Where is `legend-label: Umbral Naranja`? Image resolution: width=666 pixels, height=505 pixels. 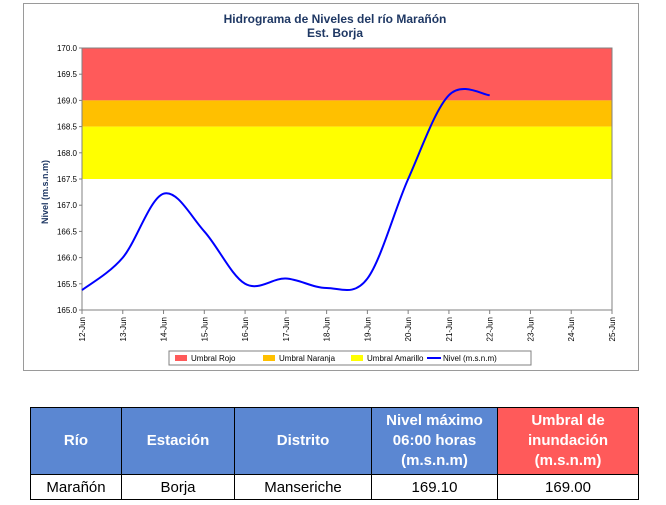
legend-label: Umbral Naranja is located at coordinates (307, 358).